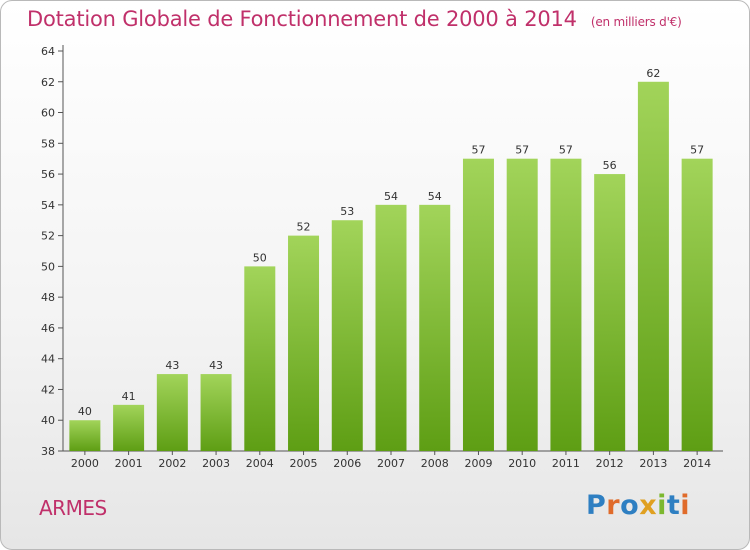 The image size is (750, 550). I want to click on x-tick-label: 2011, so click(566, 463).